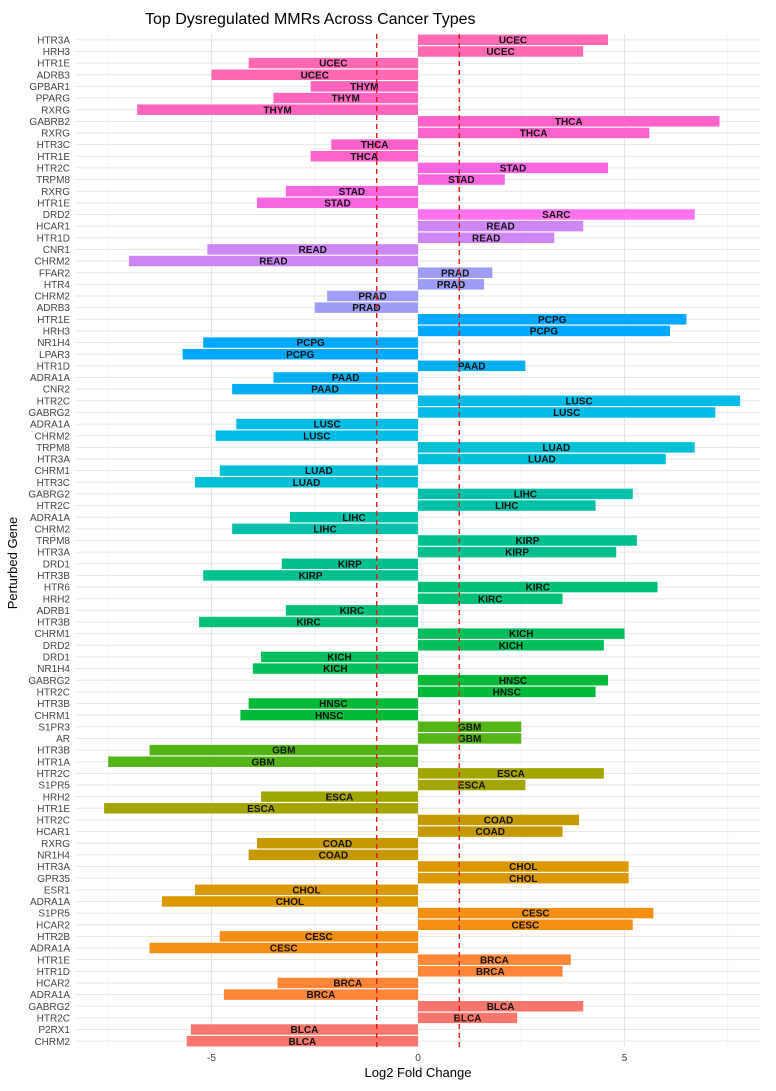  What do you see at coordinates (302, 1041) in the screenshot?
I see `bar-chrm2-blca` at bounding box center [302, 1041].